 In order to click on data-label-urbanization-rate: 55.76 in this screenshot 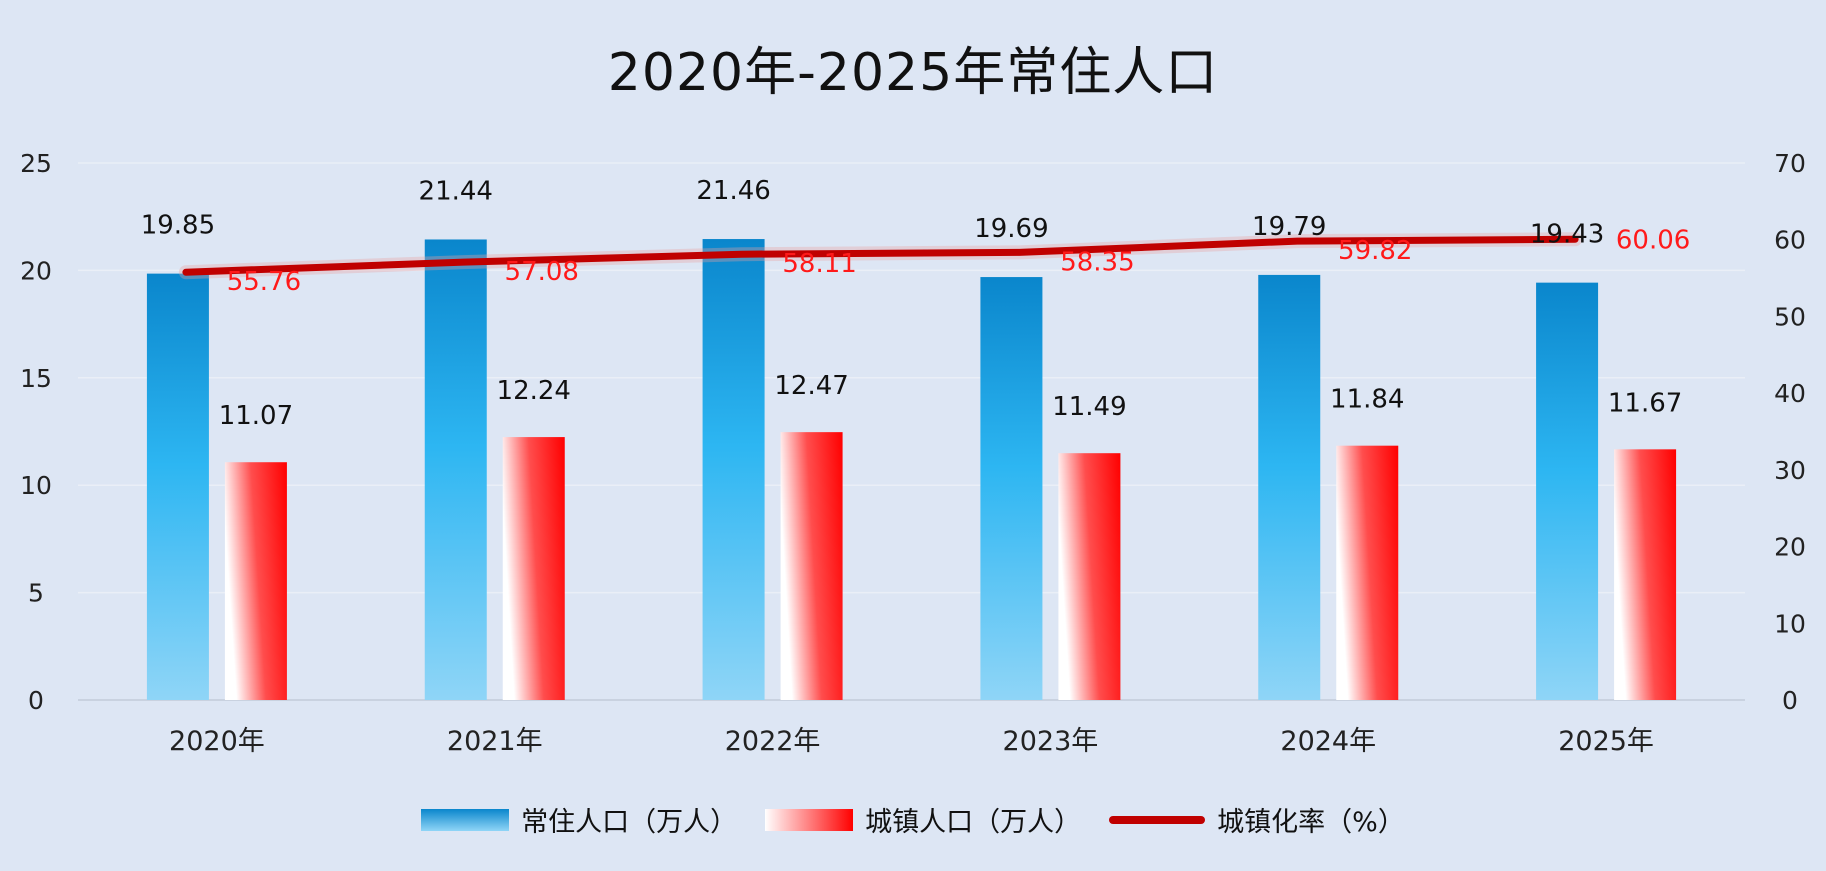, I will do `click(264, 282)`.